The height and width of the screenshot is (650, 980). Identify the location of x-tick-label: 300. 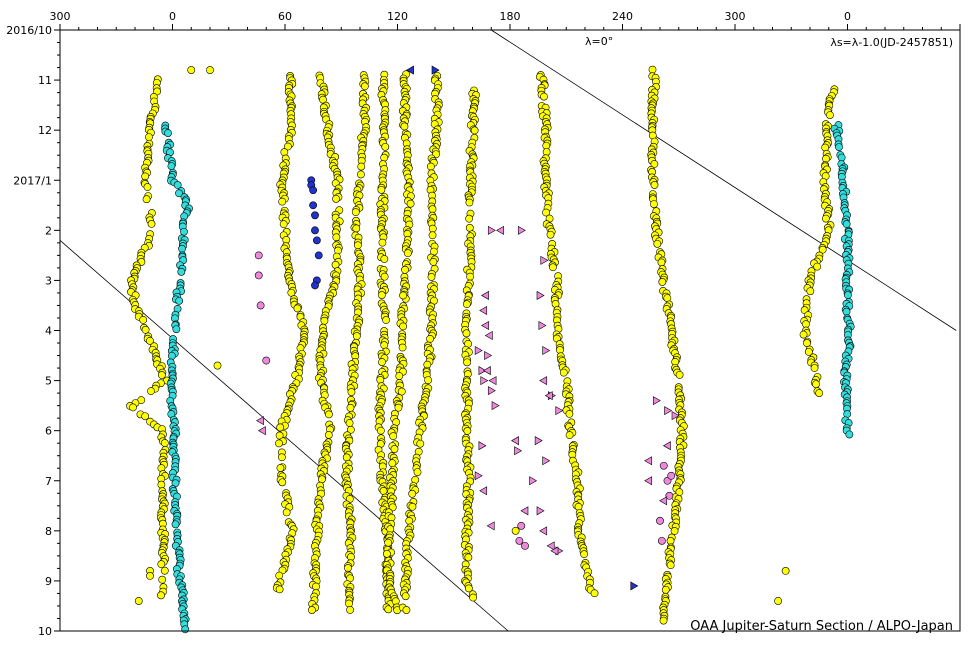
(60, 16).